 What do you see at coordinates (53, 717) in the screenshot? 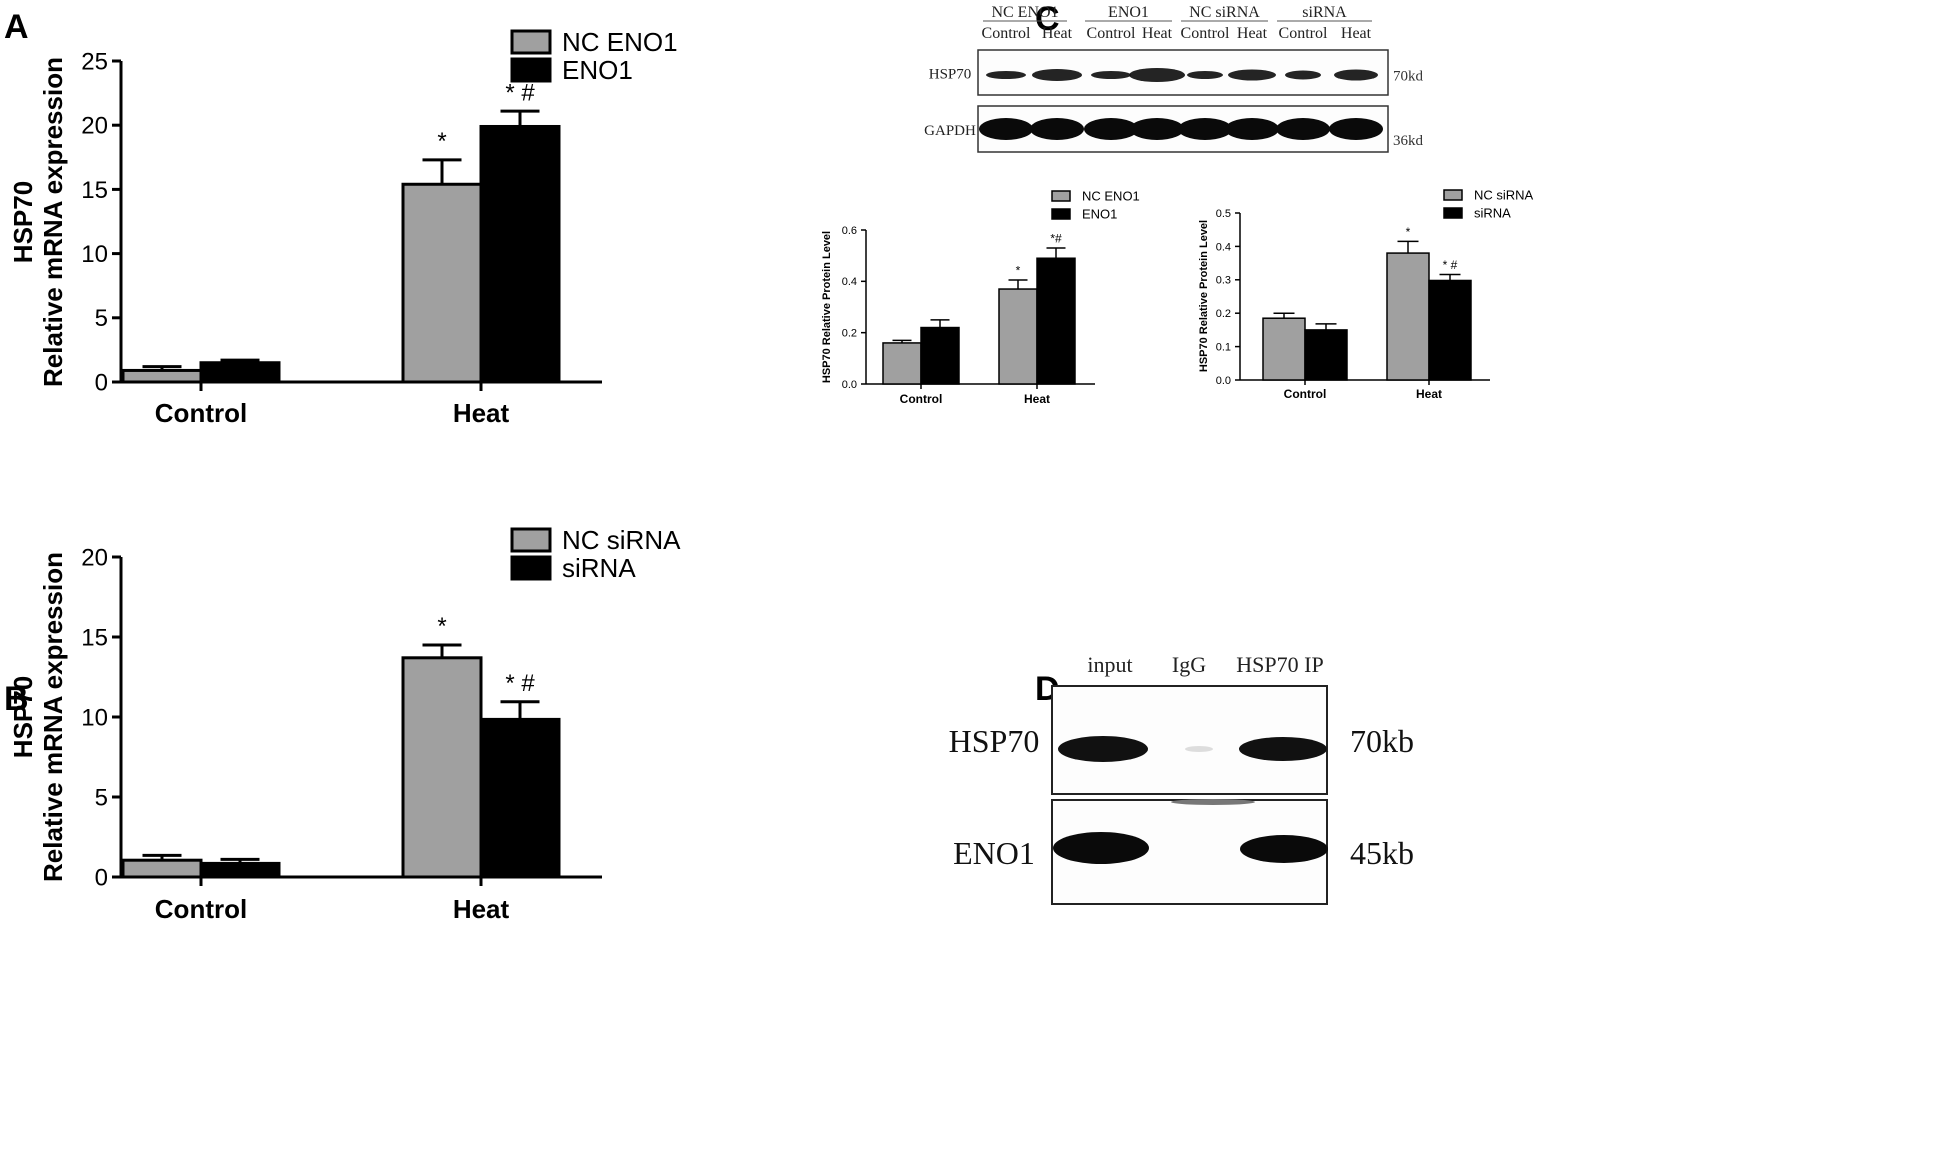
I see `y-axis-label: Relative mRNA expression` at bounding box center [53, 717].